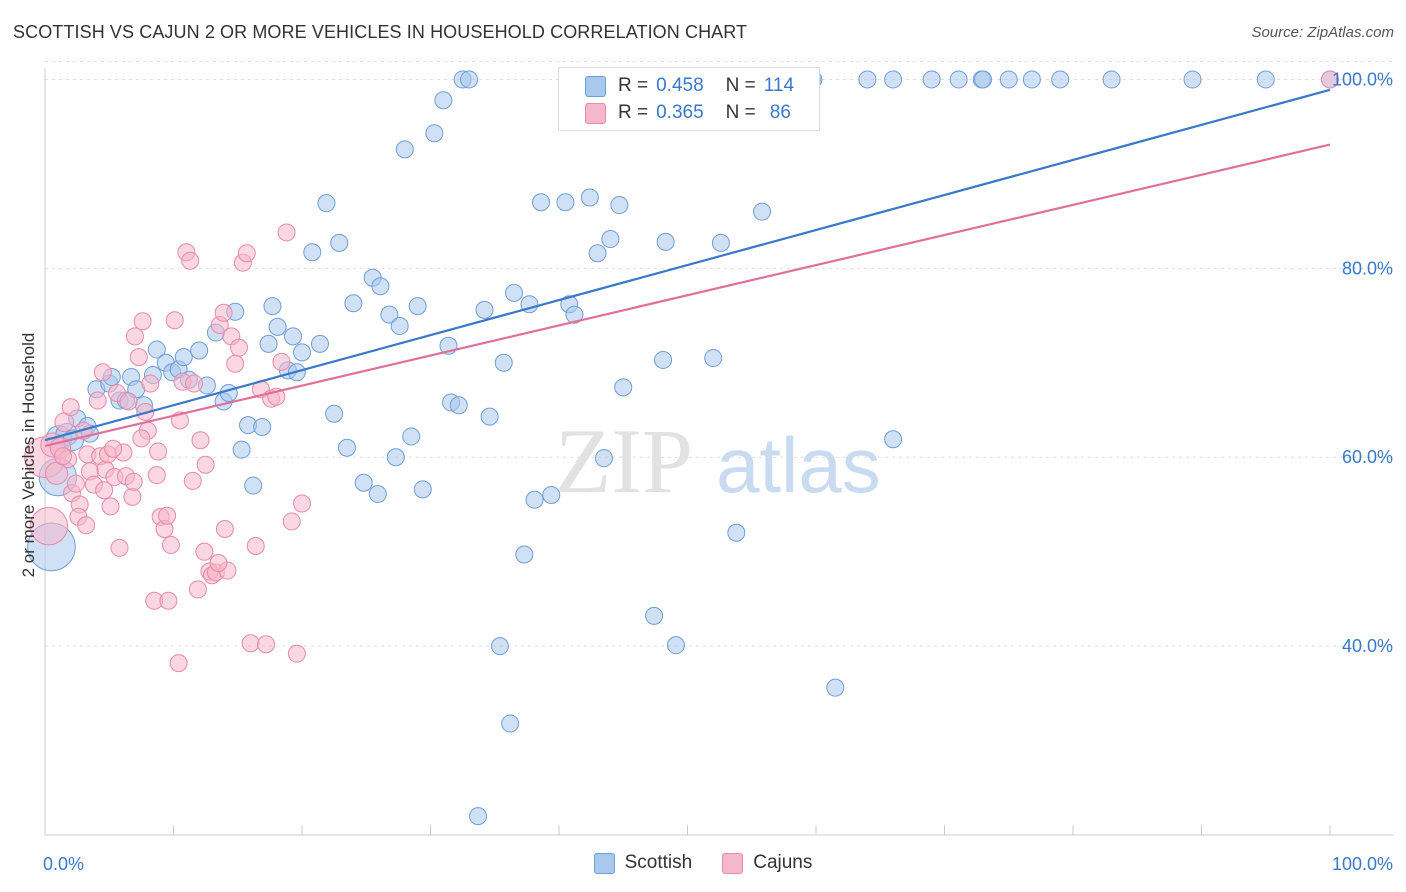  What do you see at coordinates (63, 864) in the screenshot?
I see `x-tick-label: 0.0%` at bounding box center [63, 864].